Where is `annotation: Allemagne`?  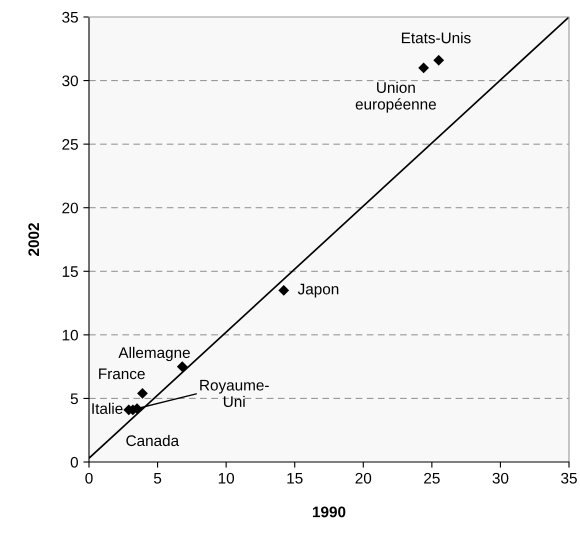
annotation: Allemagne is located at coordinates (154, 354).